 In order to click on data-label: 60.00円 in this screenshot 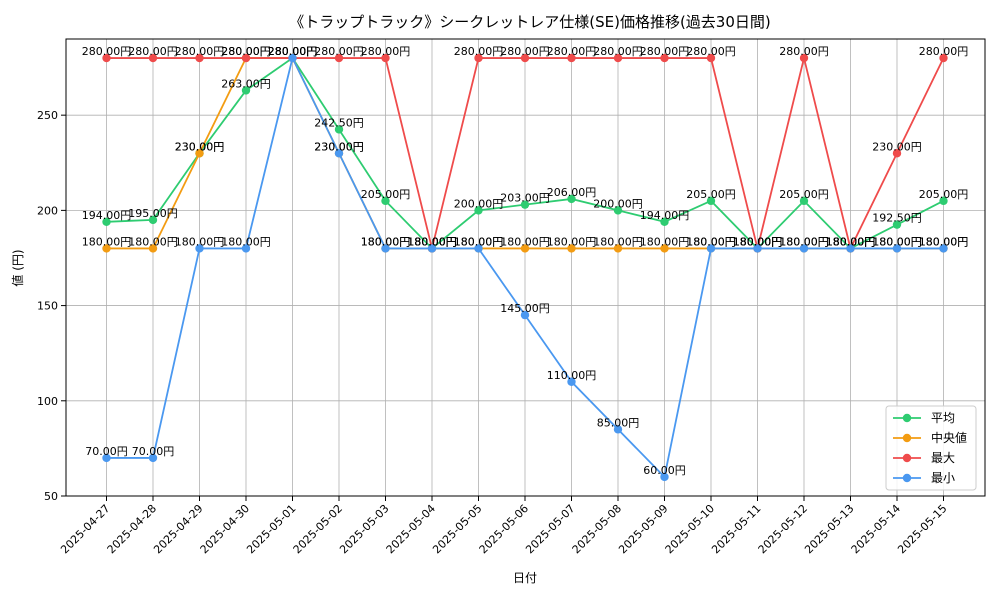, I will do `click(664, 470)`.